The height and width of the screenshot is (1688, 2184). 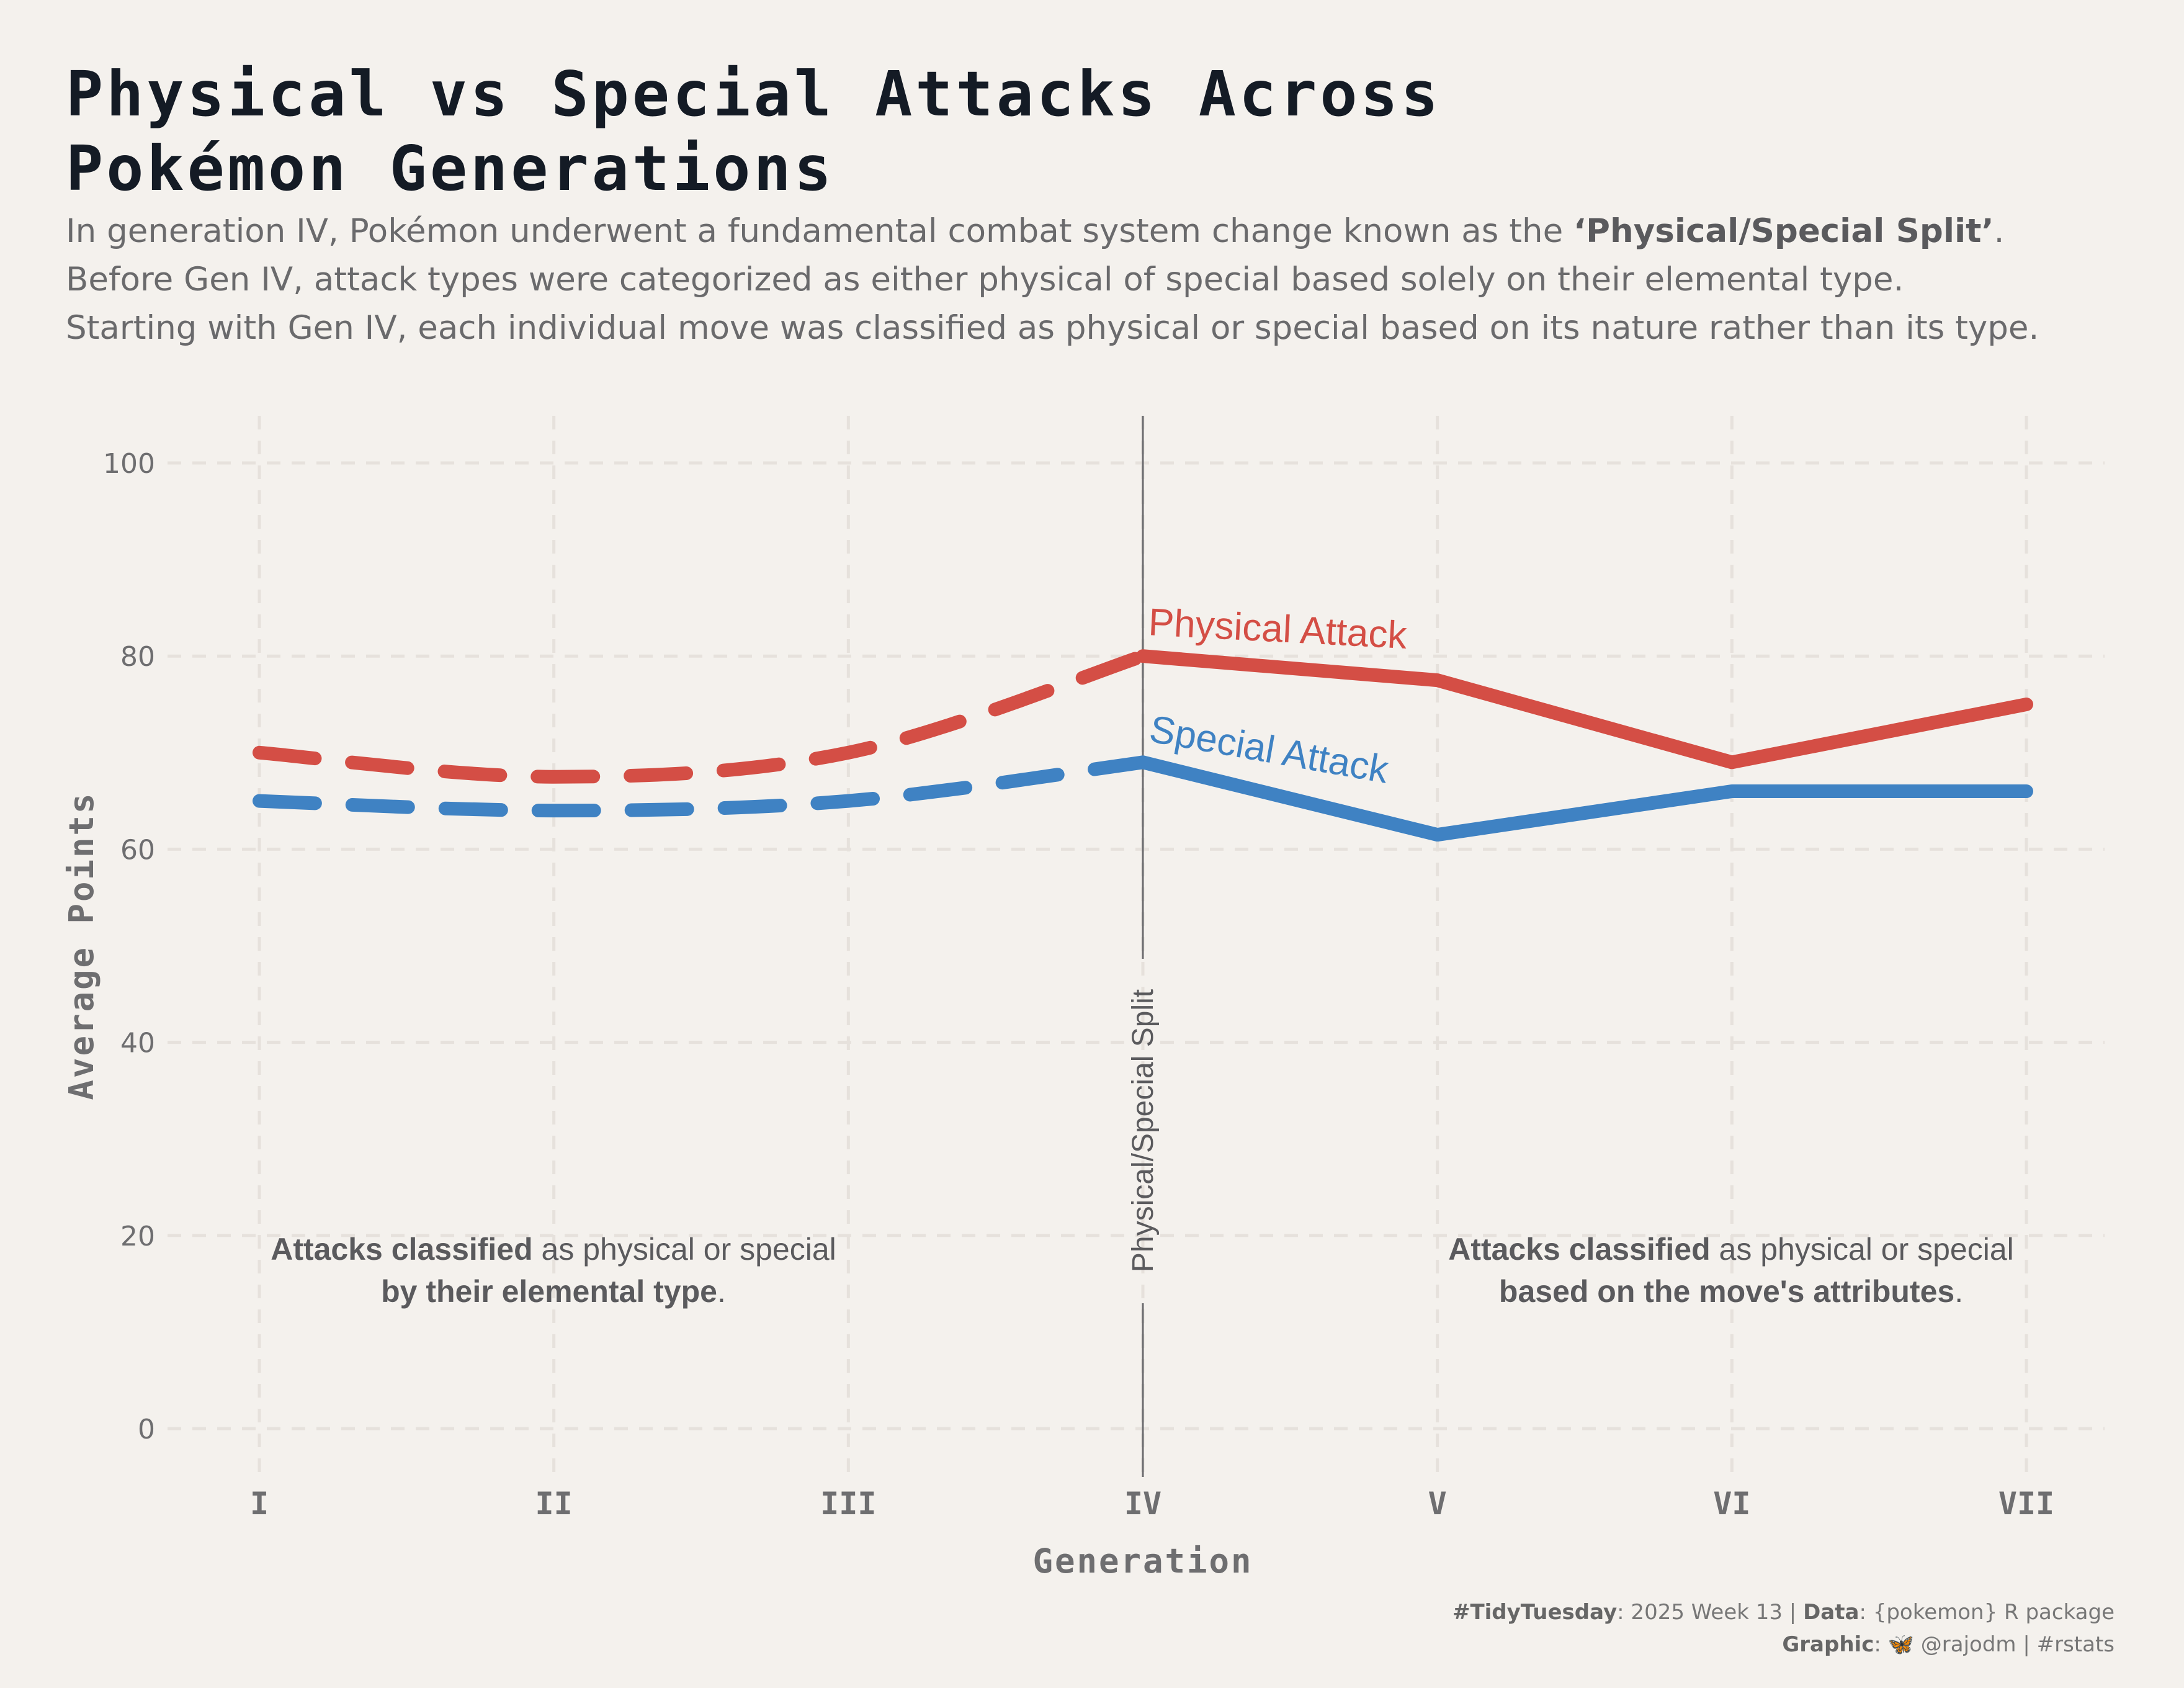 What do you see at coordinates (1828, 1644) in the screenshot?
I see `caption-graphic-label: Graphic` at bounding box center [1828, 1644].